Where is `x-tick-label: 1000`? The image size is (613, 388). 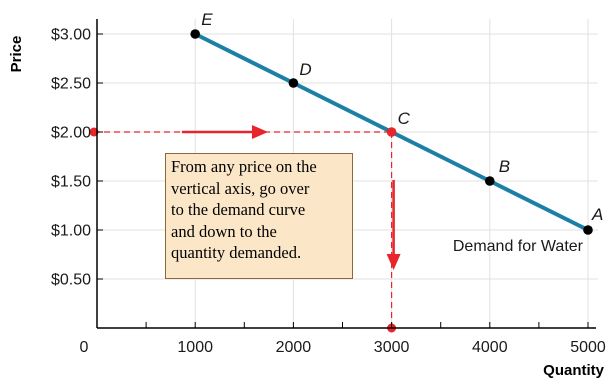 x-tick-label: 1000 is located at coordinates (195, 347).